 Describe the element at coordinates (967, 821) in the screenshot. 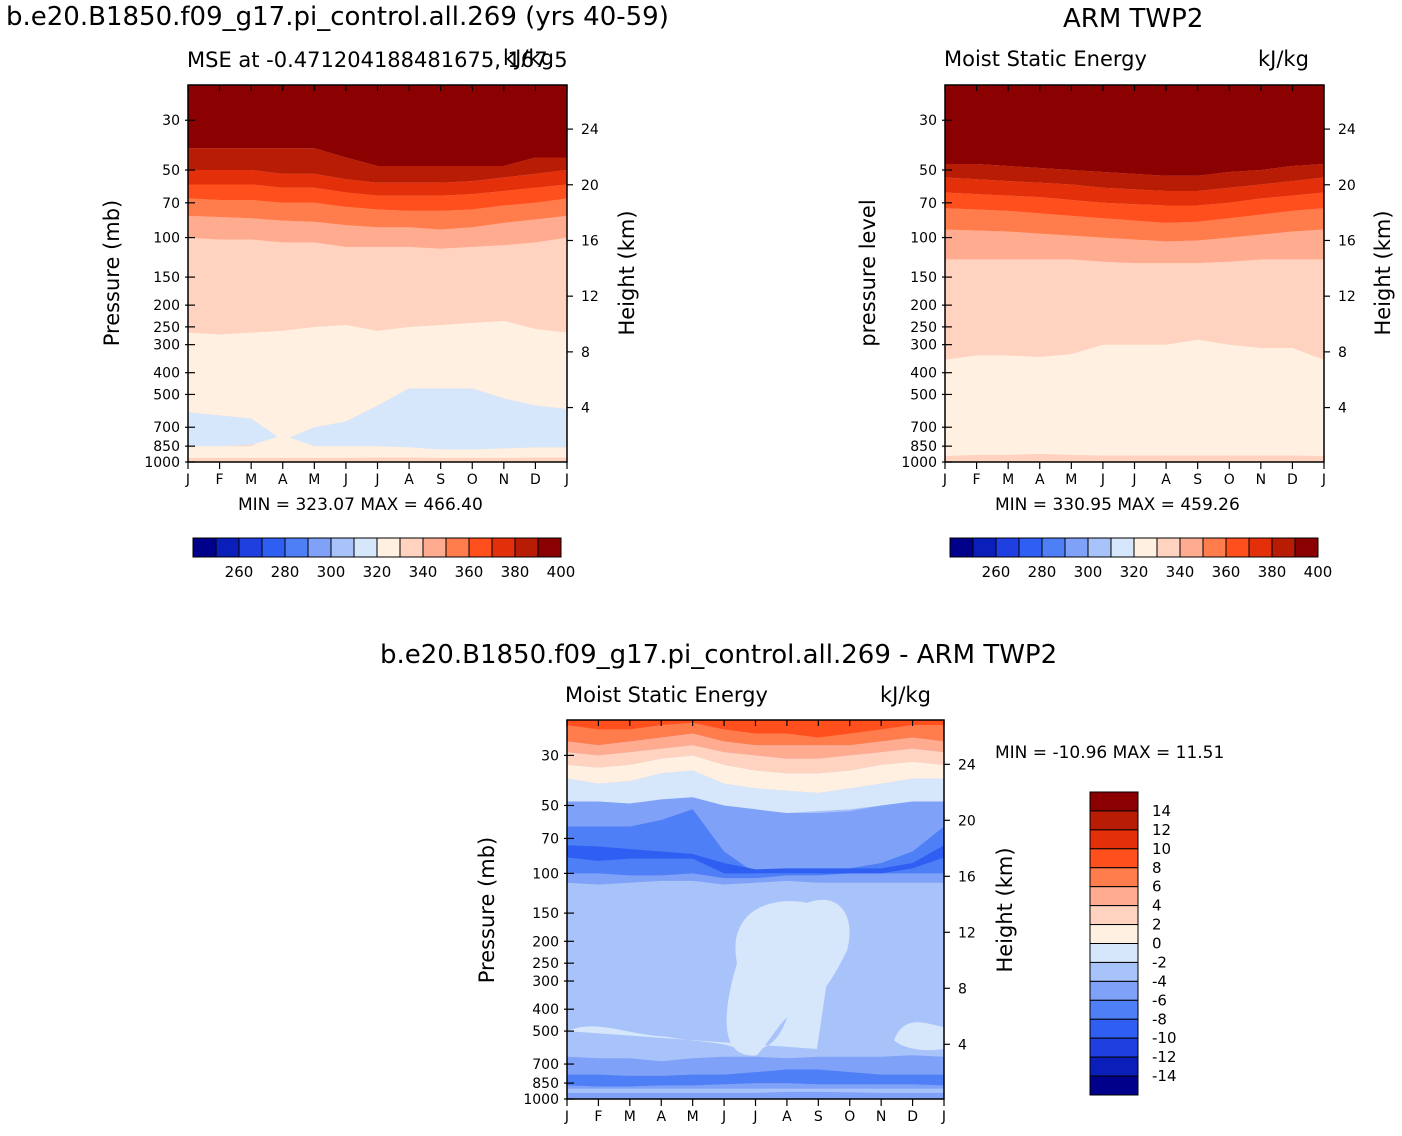

I see `diff-rtick-label: 20` at that location.